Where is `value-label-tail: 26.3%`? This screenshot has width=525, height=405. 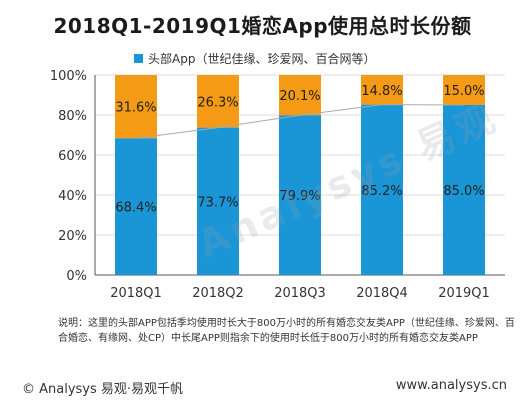 value-label-tail: 26.3% is located at coordinates (217, 102).